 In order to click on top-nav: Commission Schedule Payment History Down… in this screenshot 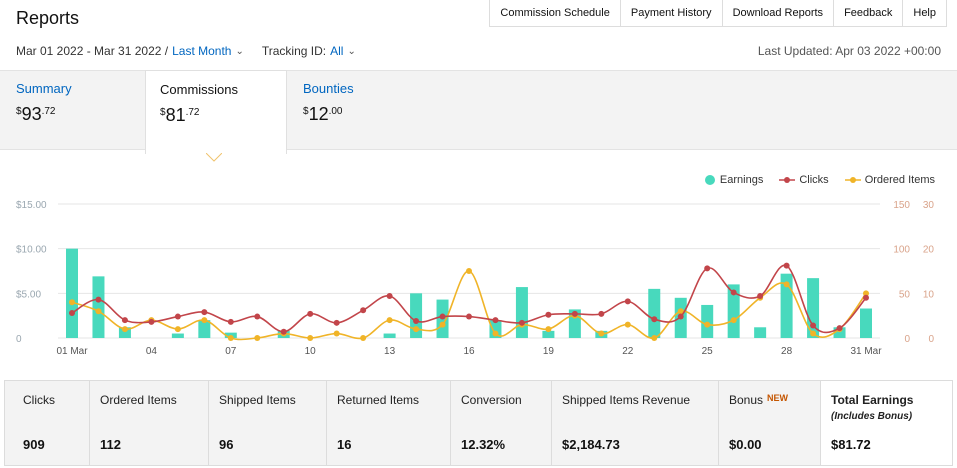, I will do `click(718, 13)`.